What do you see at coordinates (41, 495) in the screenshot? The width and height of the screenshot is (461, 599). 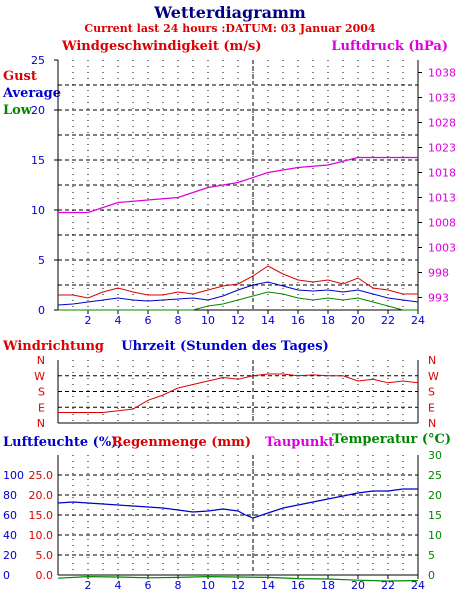 I see `rain-tick-label: 20.0` at bounding box center [41, 495].